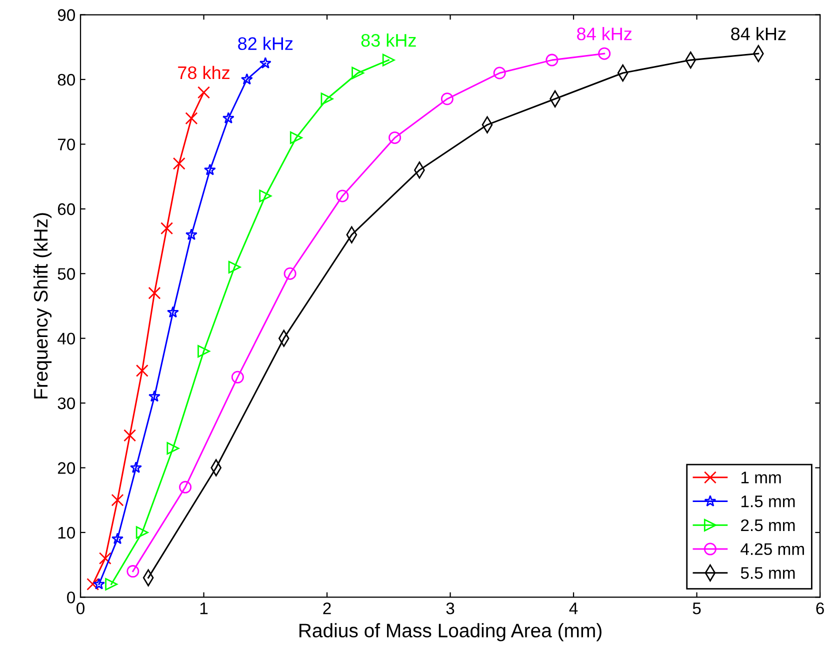  I want to click on x-tick-label: 4, so click(573, 608).